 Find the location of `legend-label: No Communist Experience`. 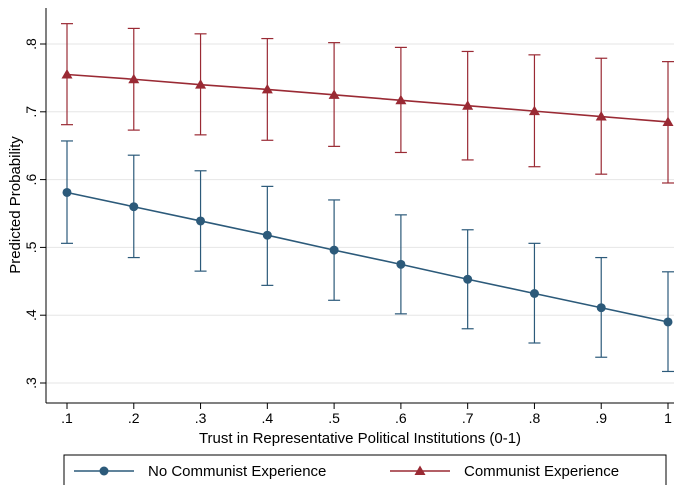

legend-label: No Communist Experience is located at coordinates (237, 471).